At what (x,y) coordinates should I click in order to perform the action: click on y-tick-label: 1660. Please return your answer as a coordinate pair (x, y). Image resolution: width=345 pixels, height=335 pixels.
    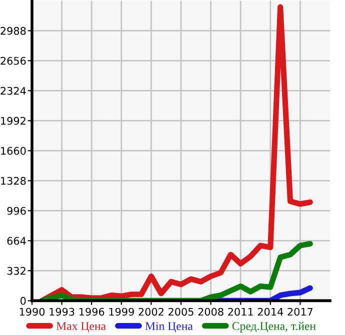
    Looking at the image, I should click on (13, 150).